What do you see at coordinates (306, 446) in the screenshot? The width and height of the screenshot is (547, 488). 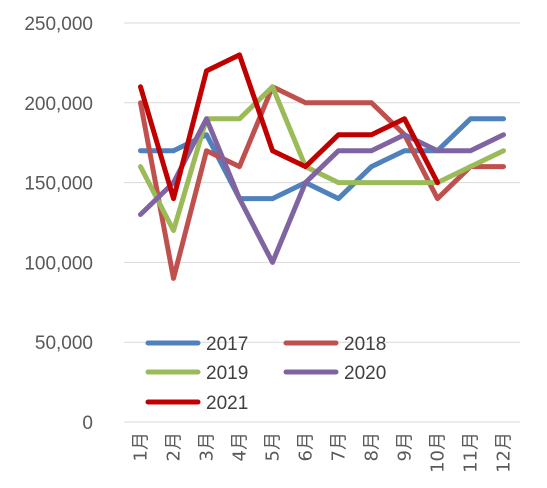 I see `x-tick-label: 6月` at bounding box center [306, 446].